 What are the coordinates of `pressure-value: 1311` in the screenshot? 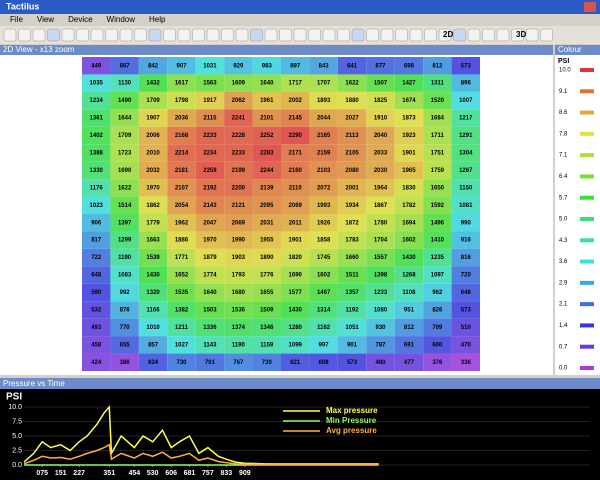 It's located at (438, 84).